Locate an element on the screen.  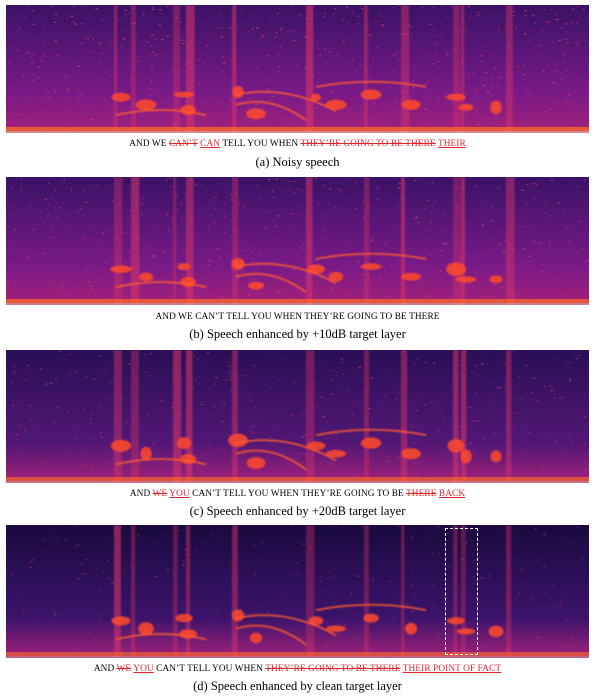
transcript-text: AND WE is located at coordinates (149, 144).